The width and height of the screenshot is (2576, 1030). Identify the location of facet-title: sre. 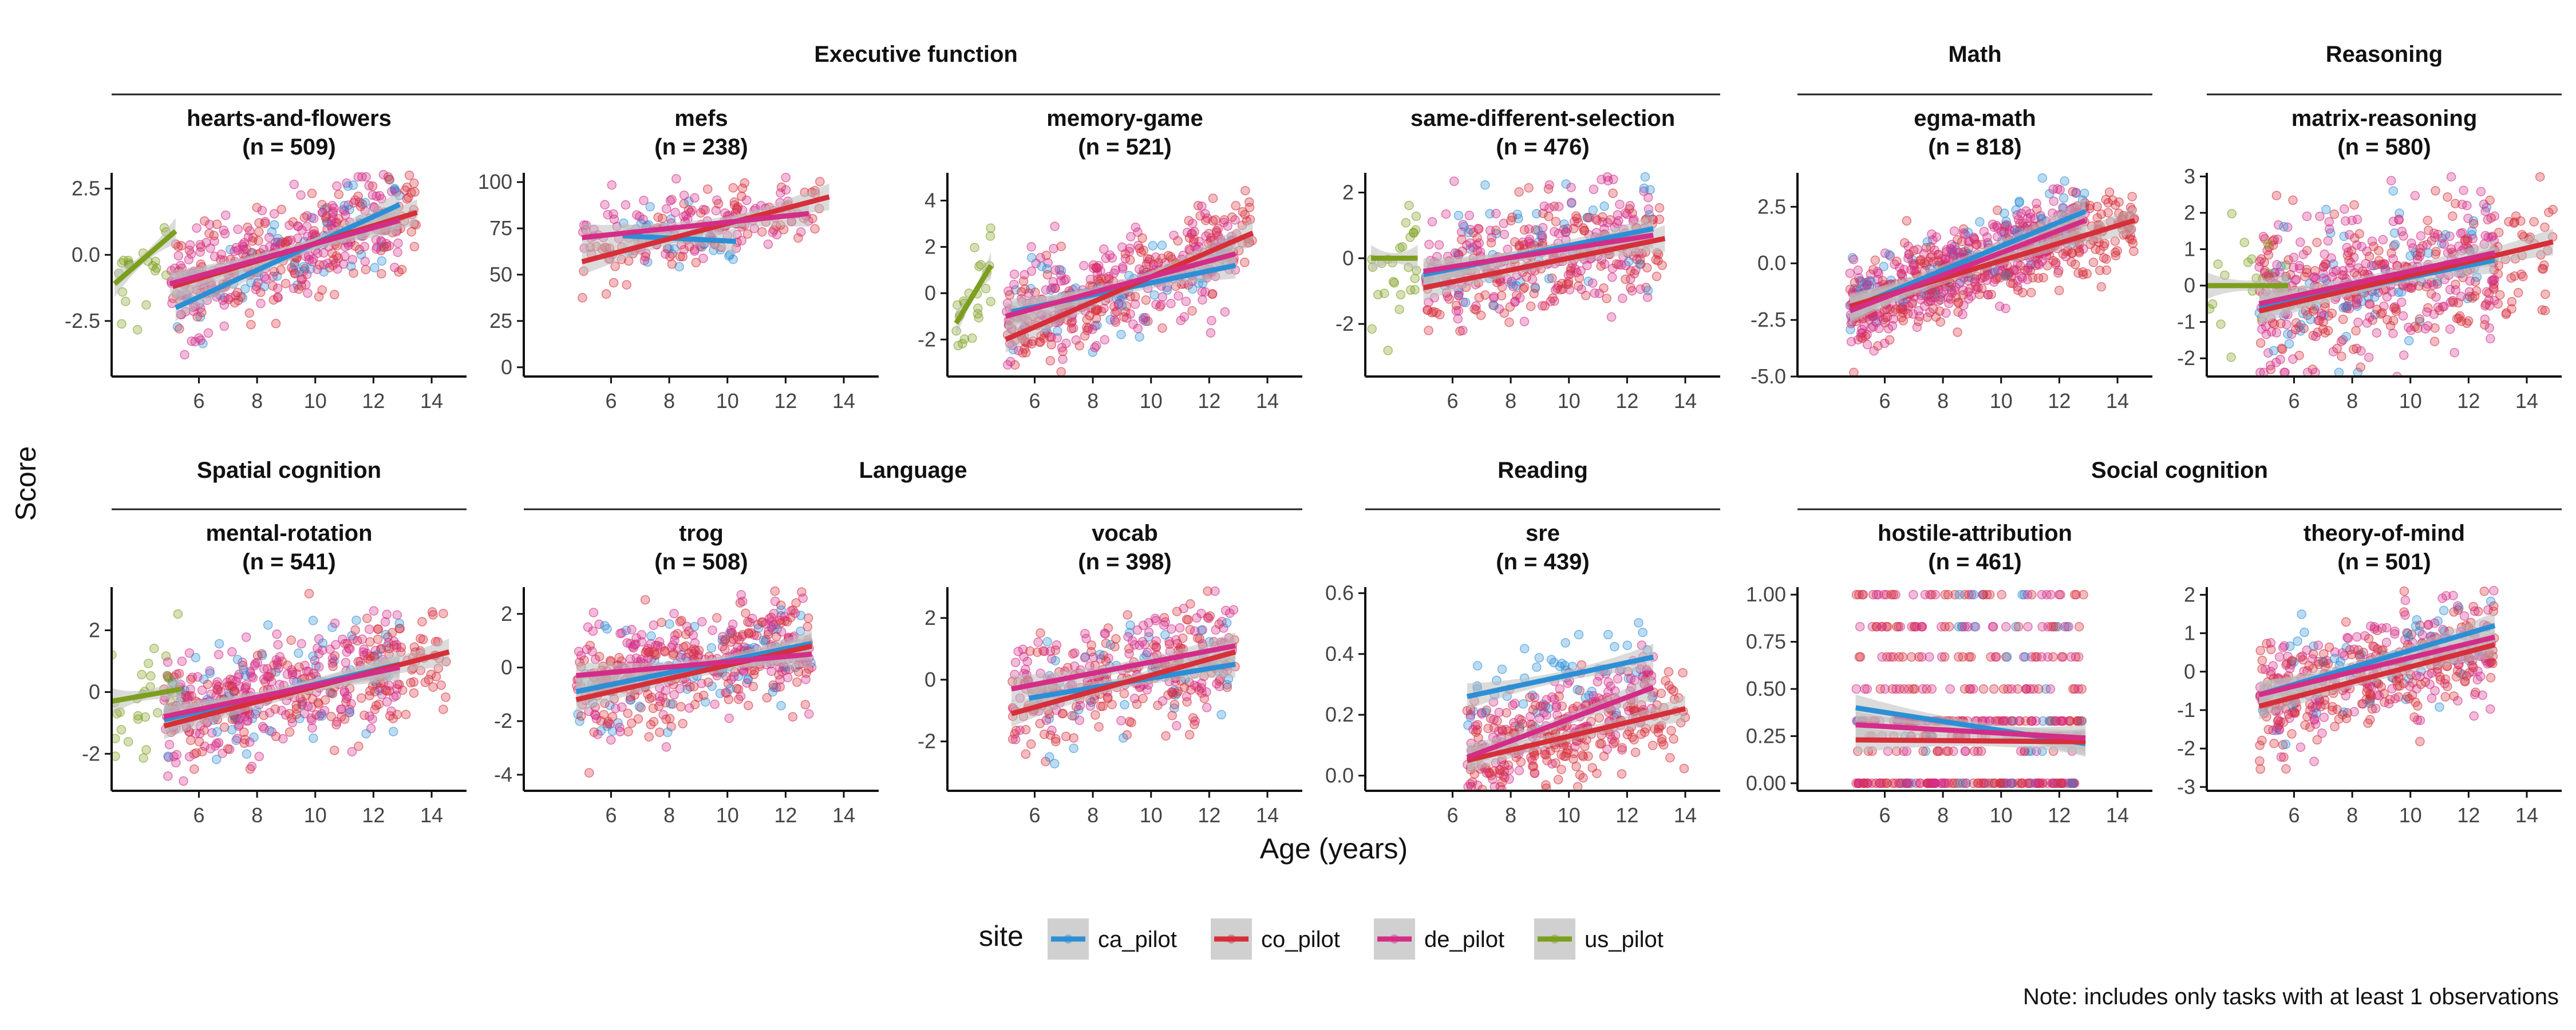
(1543, 533).